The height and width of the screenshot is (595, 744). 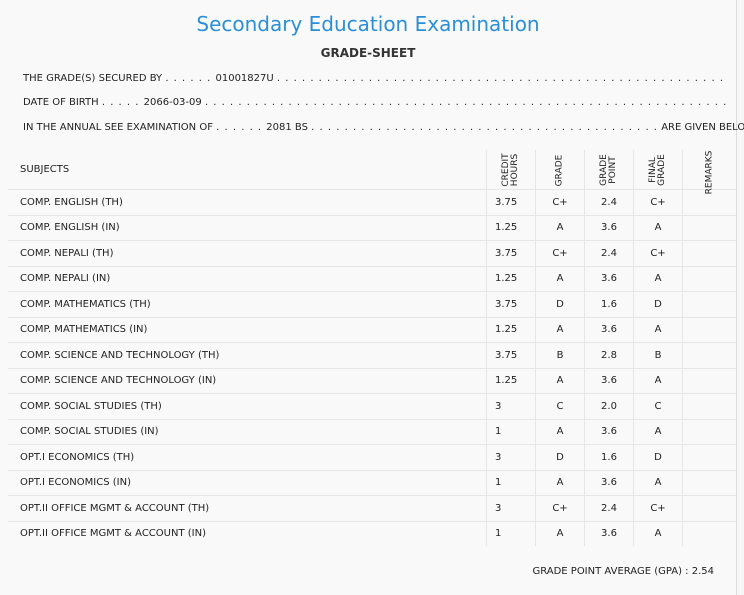 What do you see at coordinates (61, 102) in the screenshot?
I see `dob-label: DATE OF BIRTH` at bounding box center [61, 102].